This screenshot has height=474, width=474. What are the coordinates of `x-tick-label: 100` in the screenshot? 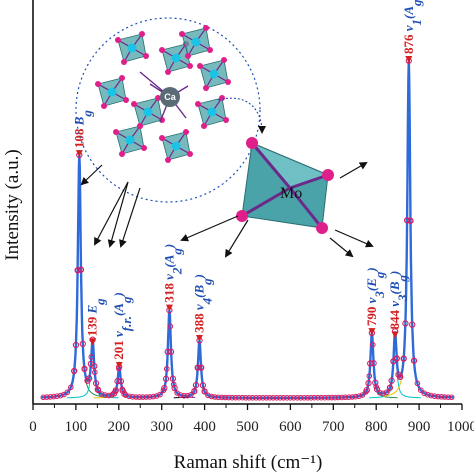 It's located at (76, 427).